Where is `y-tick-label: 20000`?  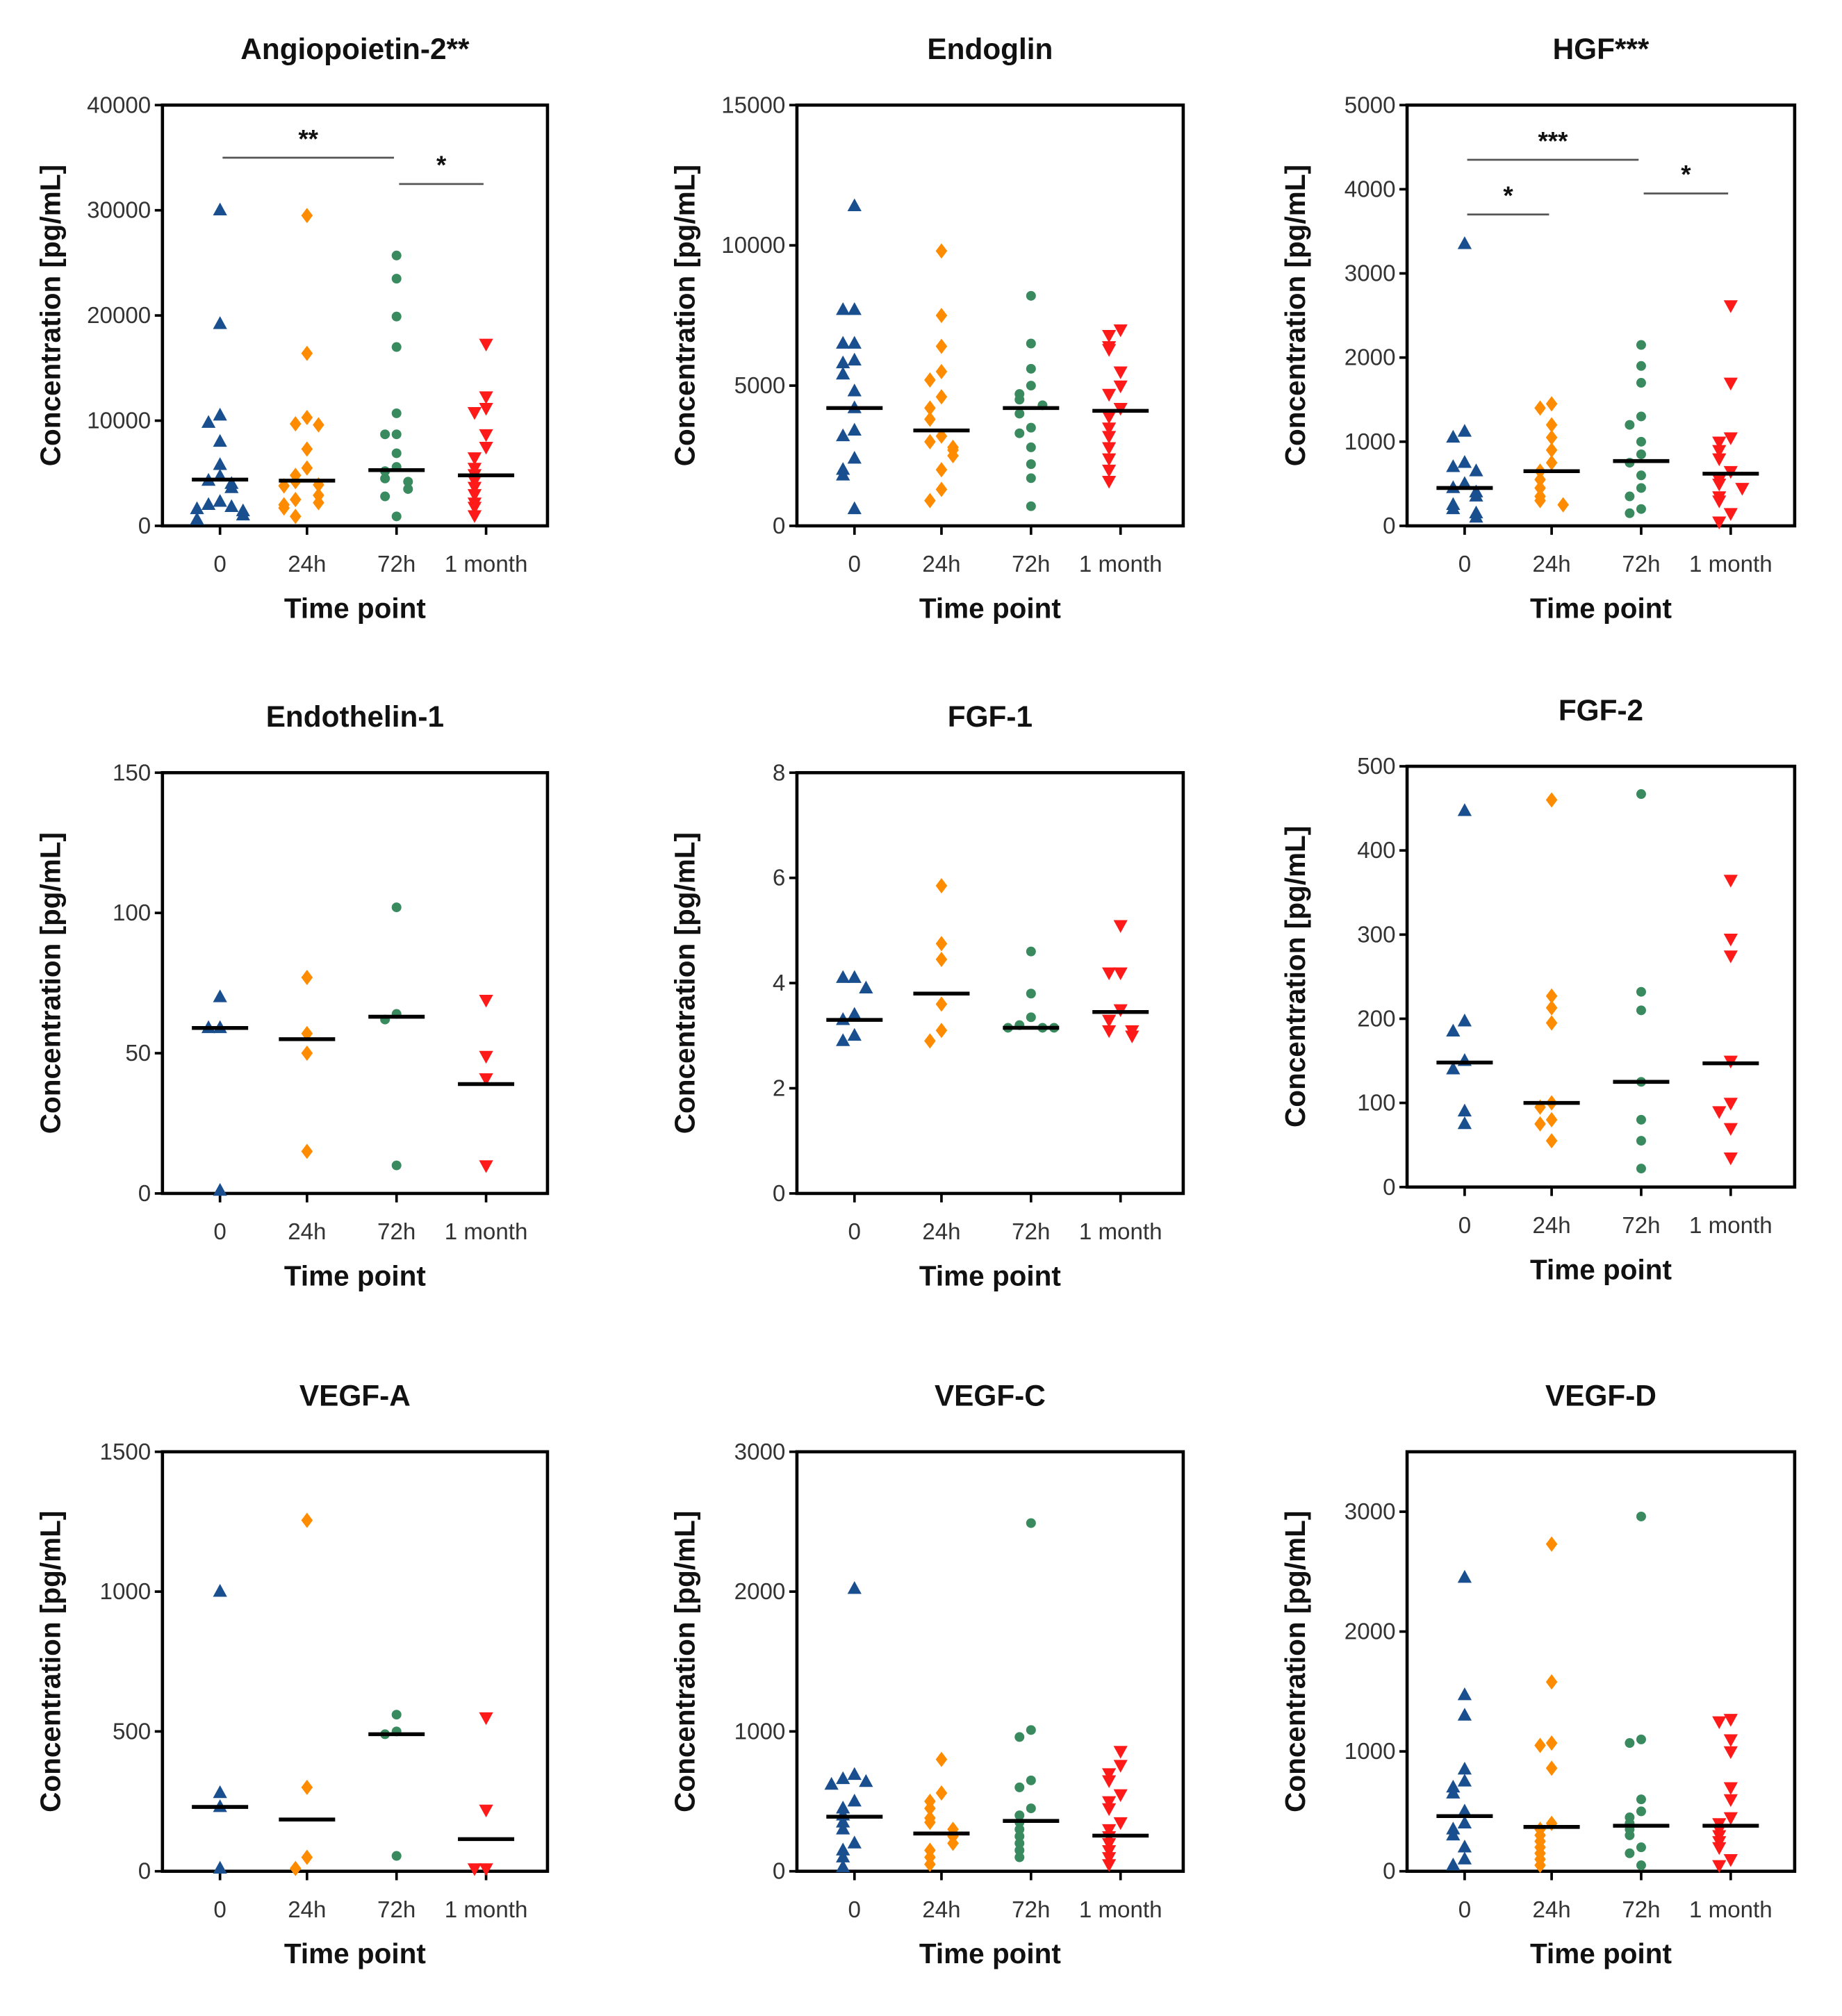
y-tick-label: 20000 is located at coordinates (119, 316).